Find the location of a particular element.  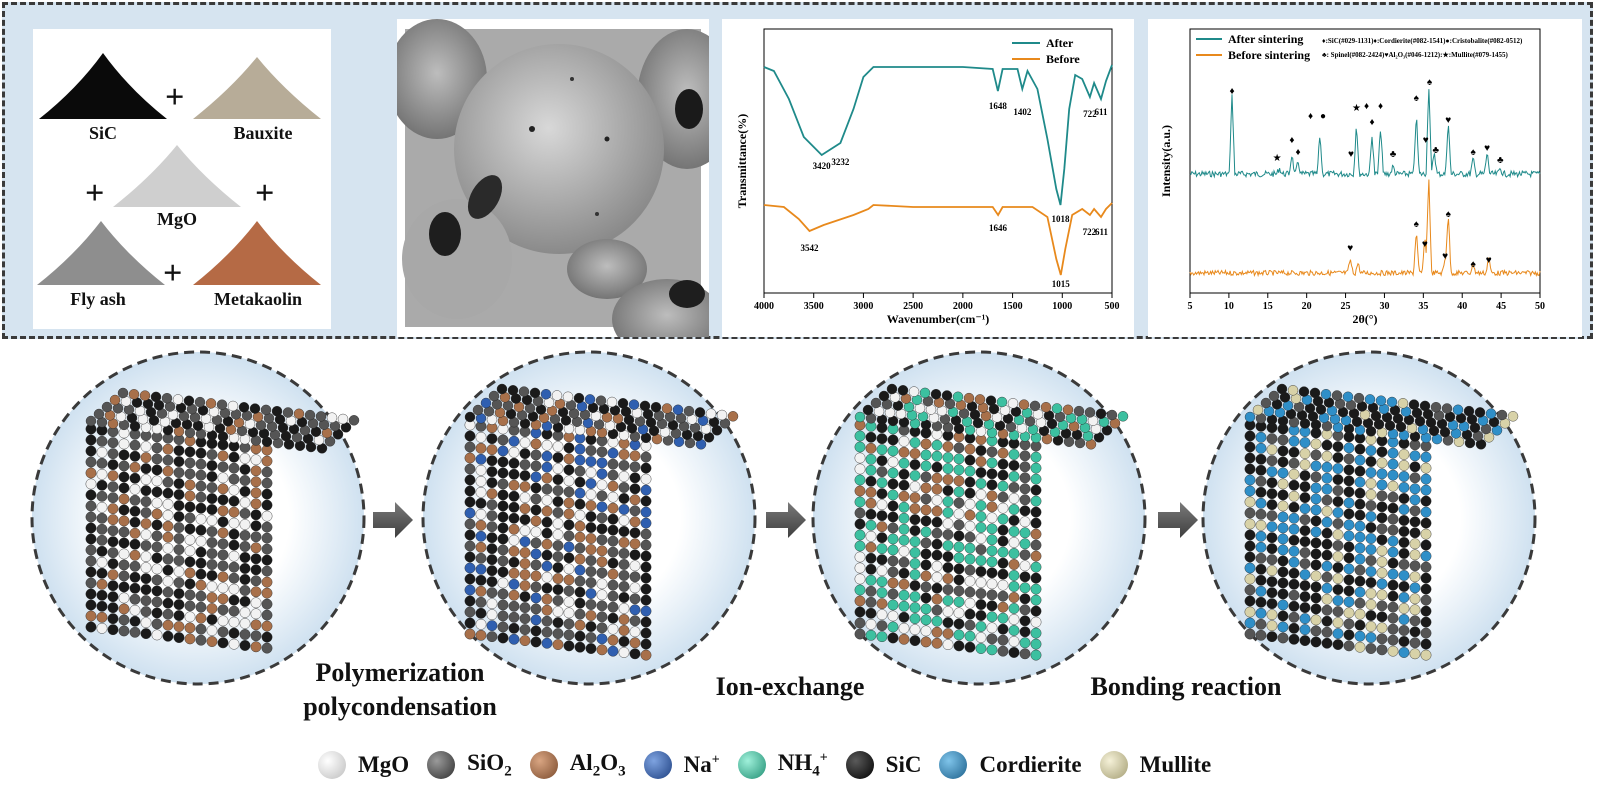

xrd-tick-label: 5 is located at coordinates (1190, 306).